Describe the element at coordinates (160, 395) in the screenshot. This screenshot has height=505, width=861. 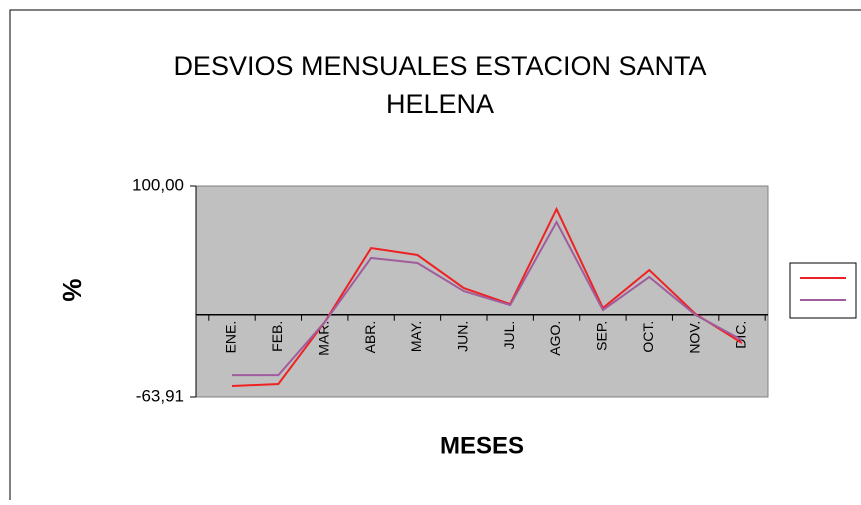
I see `y-tick-label: -63,91` at that location.